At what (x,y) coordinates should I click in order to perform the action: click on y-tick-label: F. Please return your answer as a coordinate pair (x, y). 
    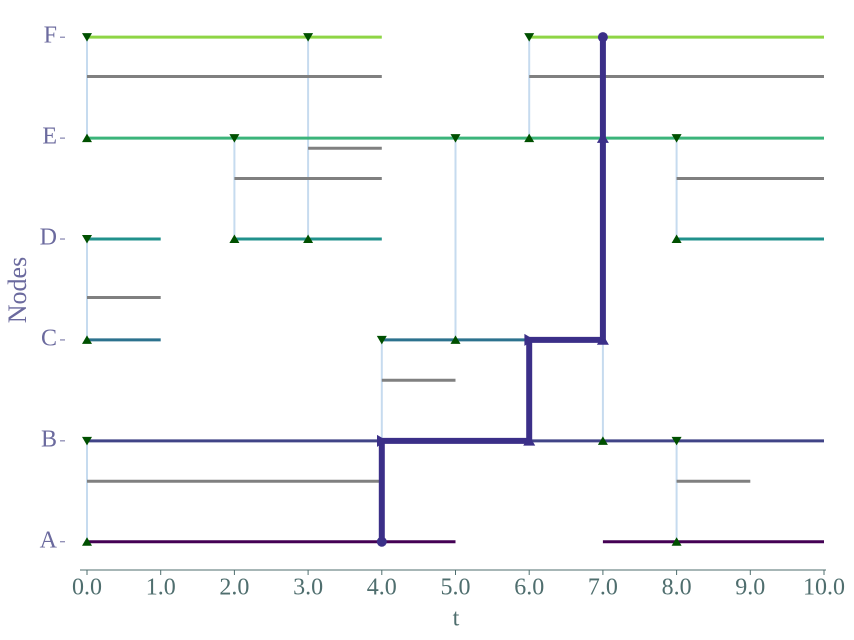
    Looking at the image, I should click on (50, 36).